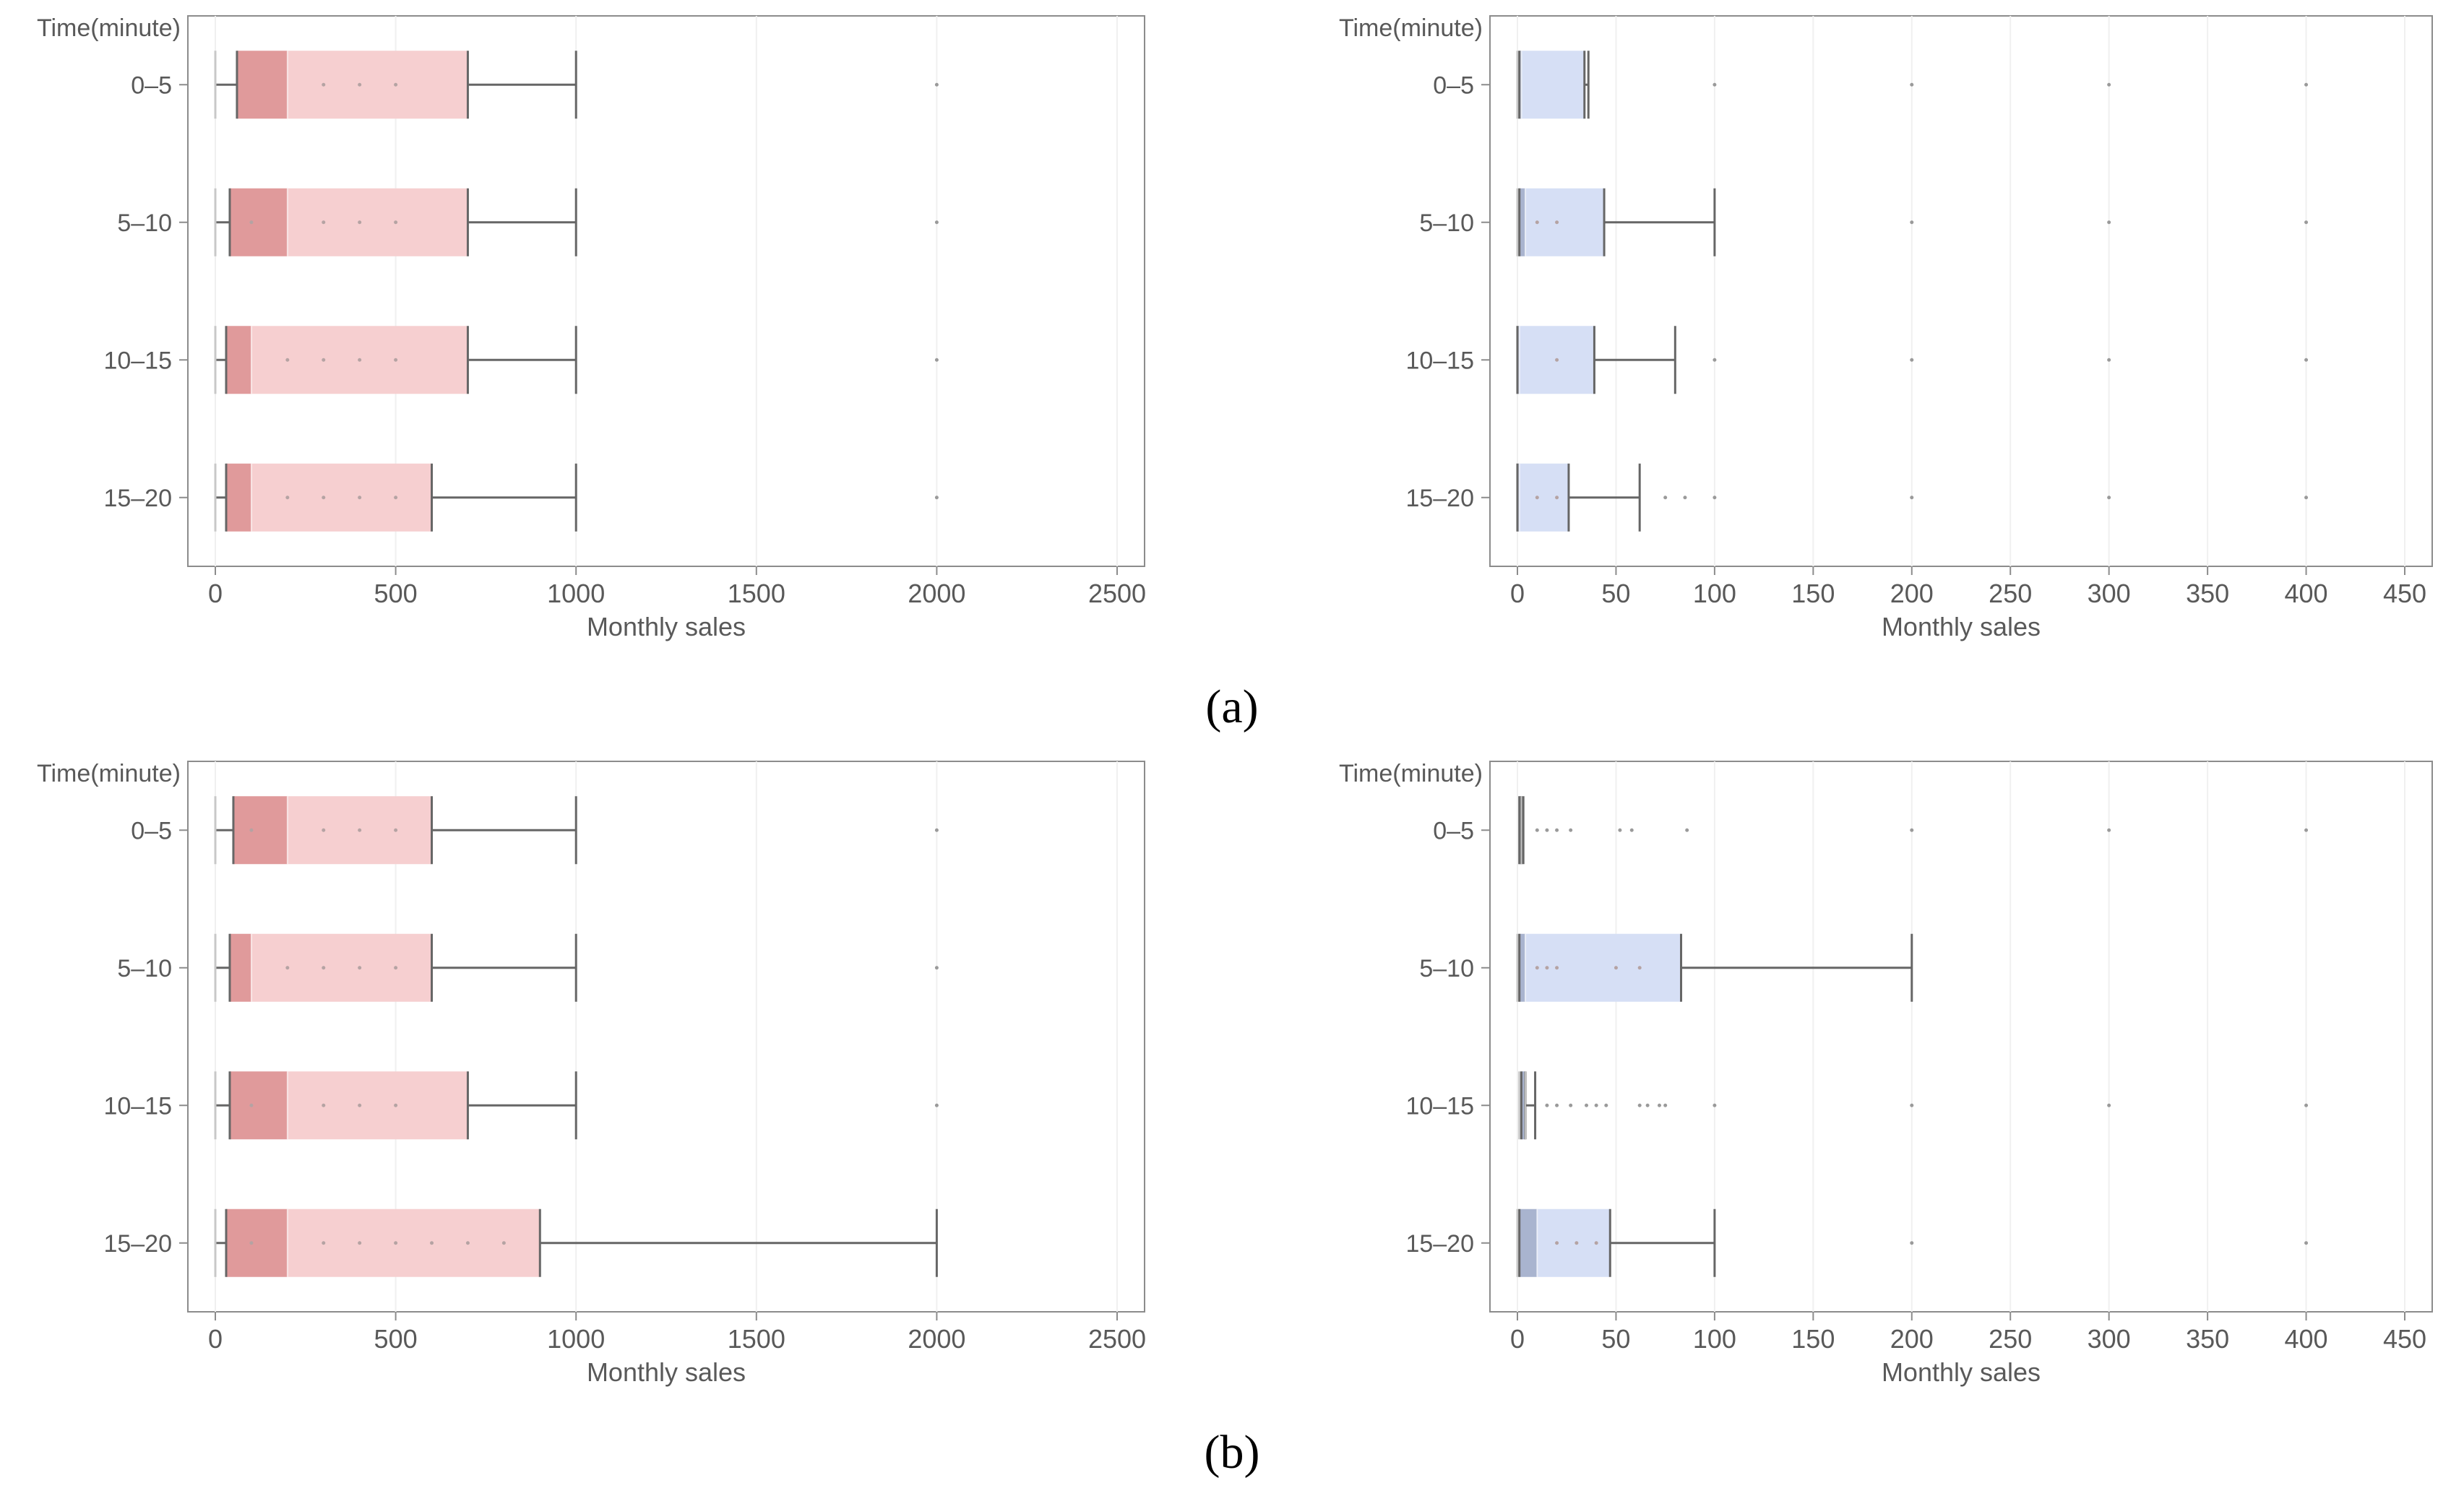 This screenshot has width=2464, height=1496. Describe the element at coordinates (1961, 291) in the screenshot. I see `plot-frame` at that location.